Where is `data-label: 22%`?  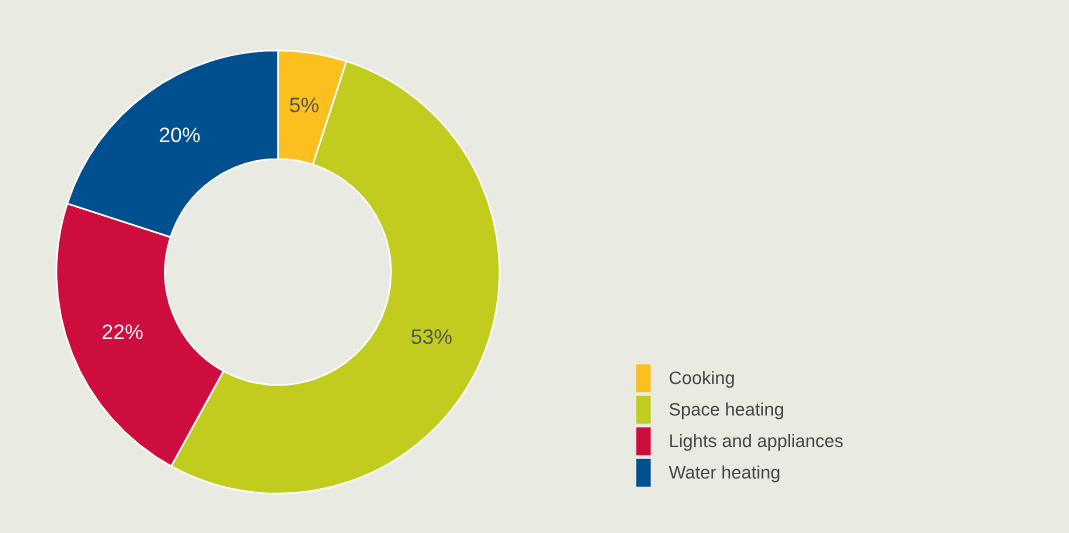 data-label: 22% is located at coordinates (122, 332).